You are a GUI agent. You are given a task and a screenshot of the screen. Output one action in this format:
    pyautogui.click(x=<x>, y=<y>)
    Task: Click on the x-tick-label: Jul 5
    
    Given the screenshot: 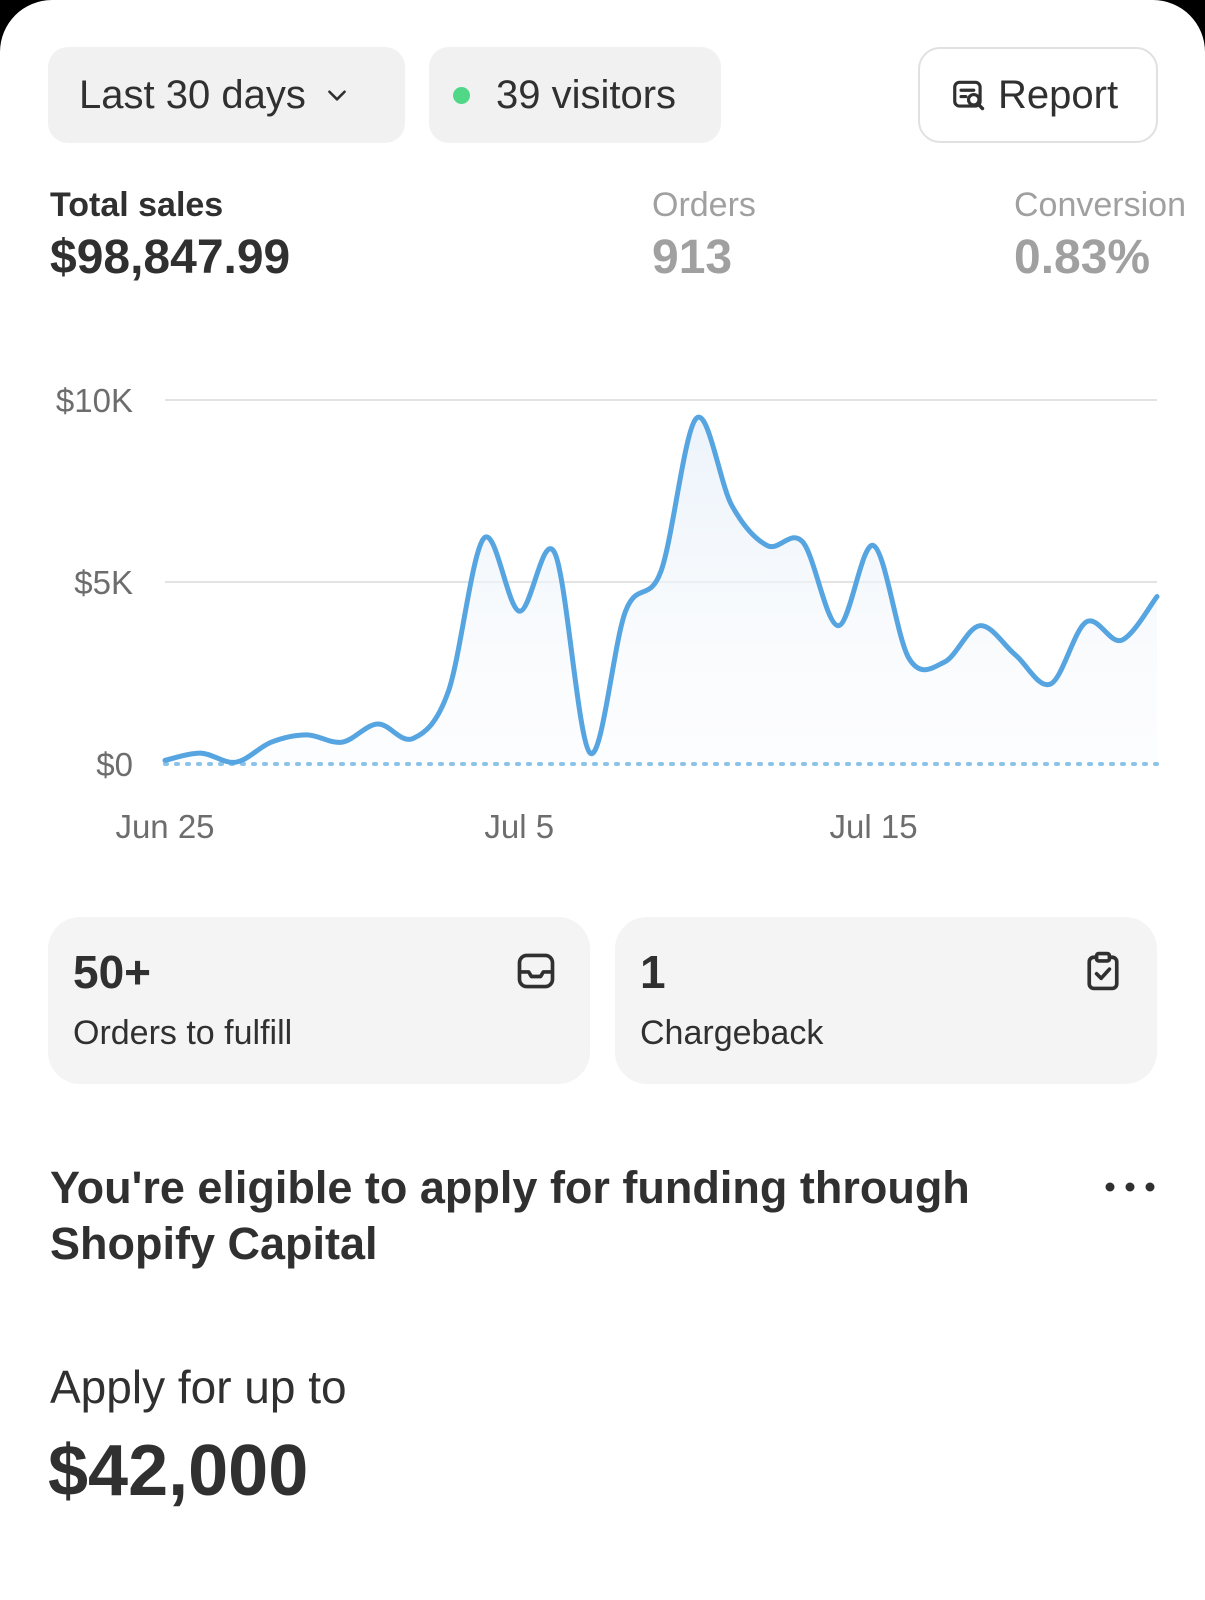 What is the action you would take?
    pyautogui.click(x=519, y=826)
    